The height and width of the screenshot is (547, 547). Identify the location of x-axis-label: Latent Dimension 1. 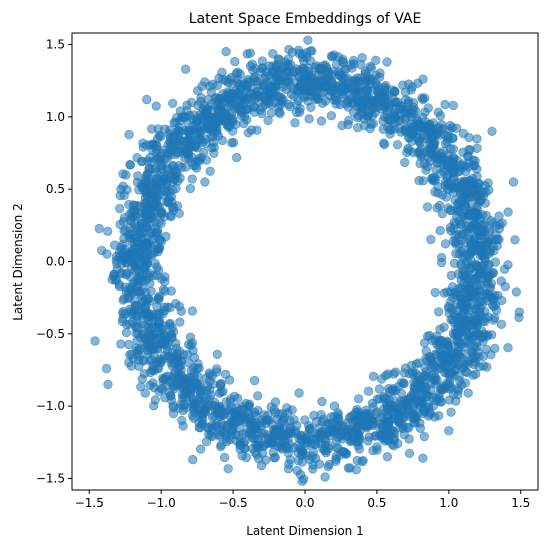
(305, 531).